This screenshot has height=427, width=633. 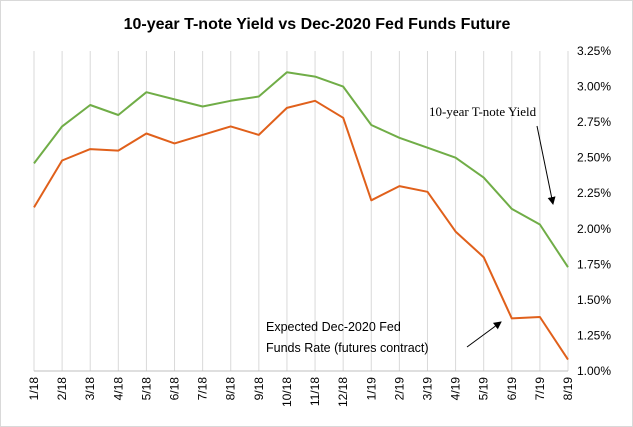 What do you see at coordinates (347, 348) in the screenshot?
I see `annotation-fedfunds-line2: Funds Rate (futures contract)` at bounding box center [347, 348].